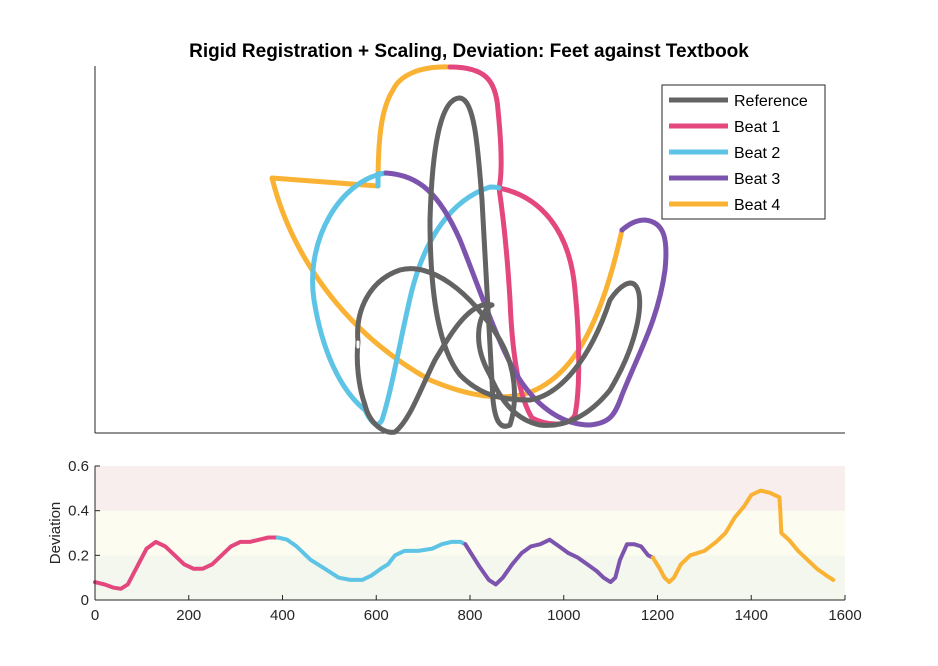  Describe the element at coordinates (844, 615) in the screenshot. I see `x-tick-label-1600: 1600` at that location.